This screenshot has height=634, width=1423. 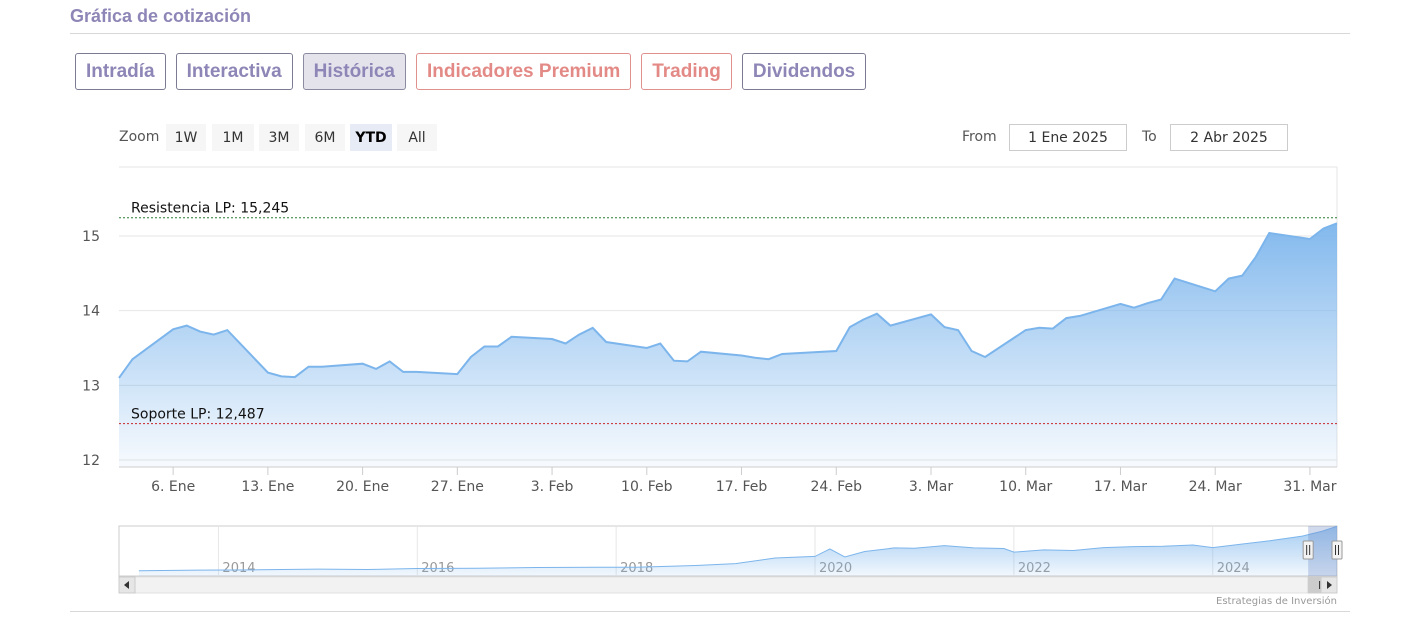 I want to click on title-divider, so click(x=710, y=33).